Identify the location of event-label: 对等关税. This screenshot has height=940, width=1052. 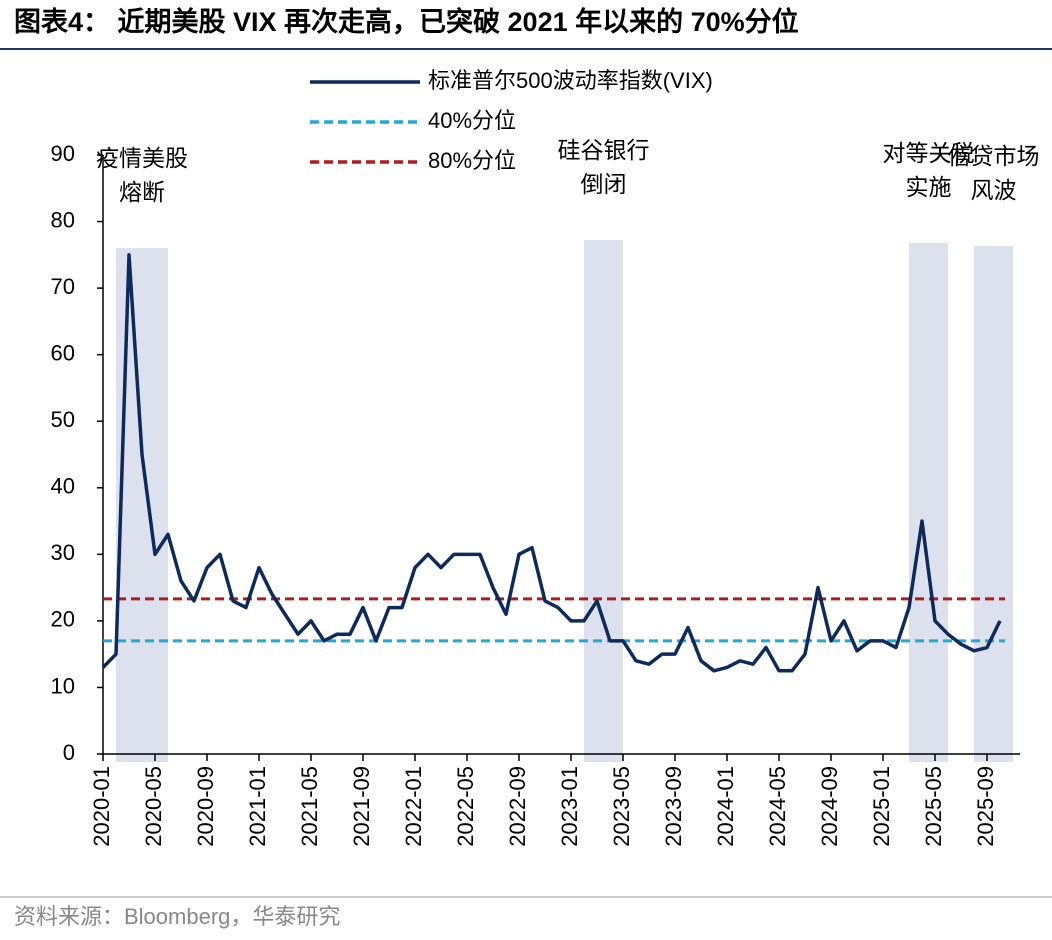
(929, 154).